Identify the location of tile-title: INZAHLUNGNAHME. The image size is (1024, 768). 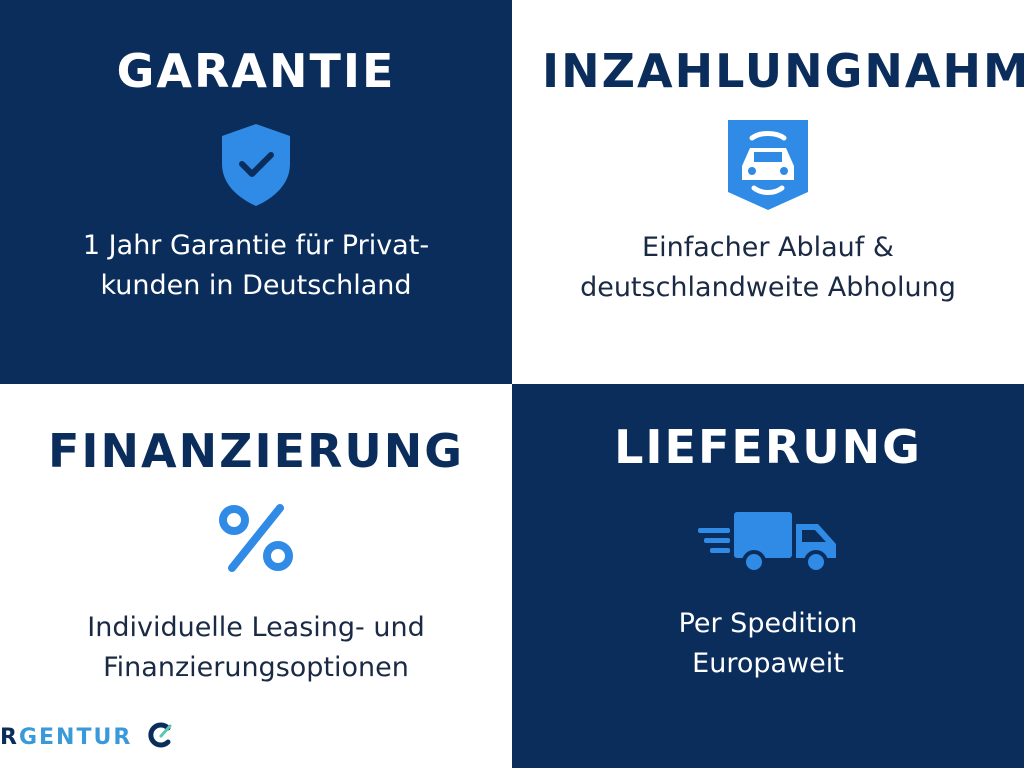
(783, 71).